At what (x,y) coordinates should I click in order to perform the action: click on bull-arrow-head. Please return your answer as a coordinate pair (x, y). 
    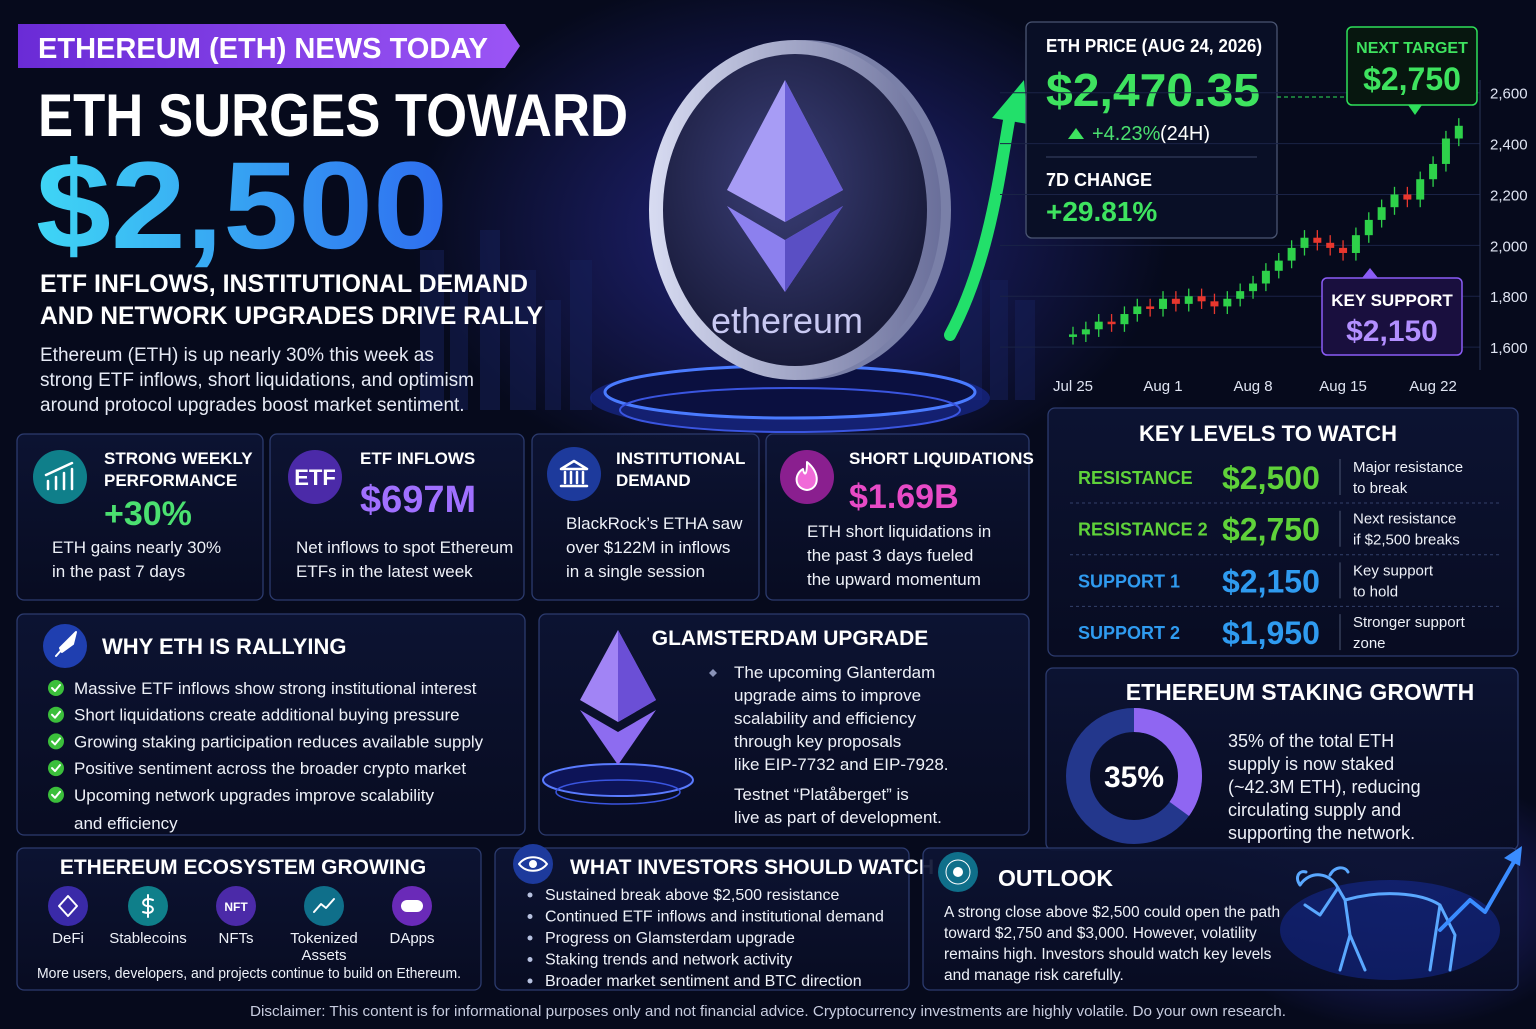
    Looking at the image, I should click on (1513, 856).